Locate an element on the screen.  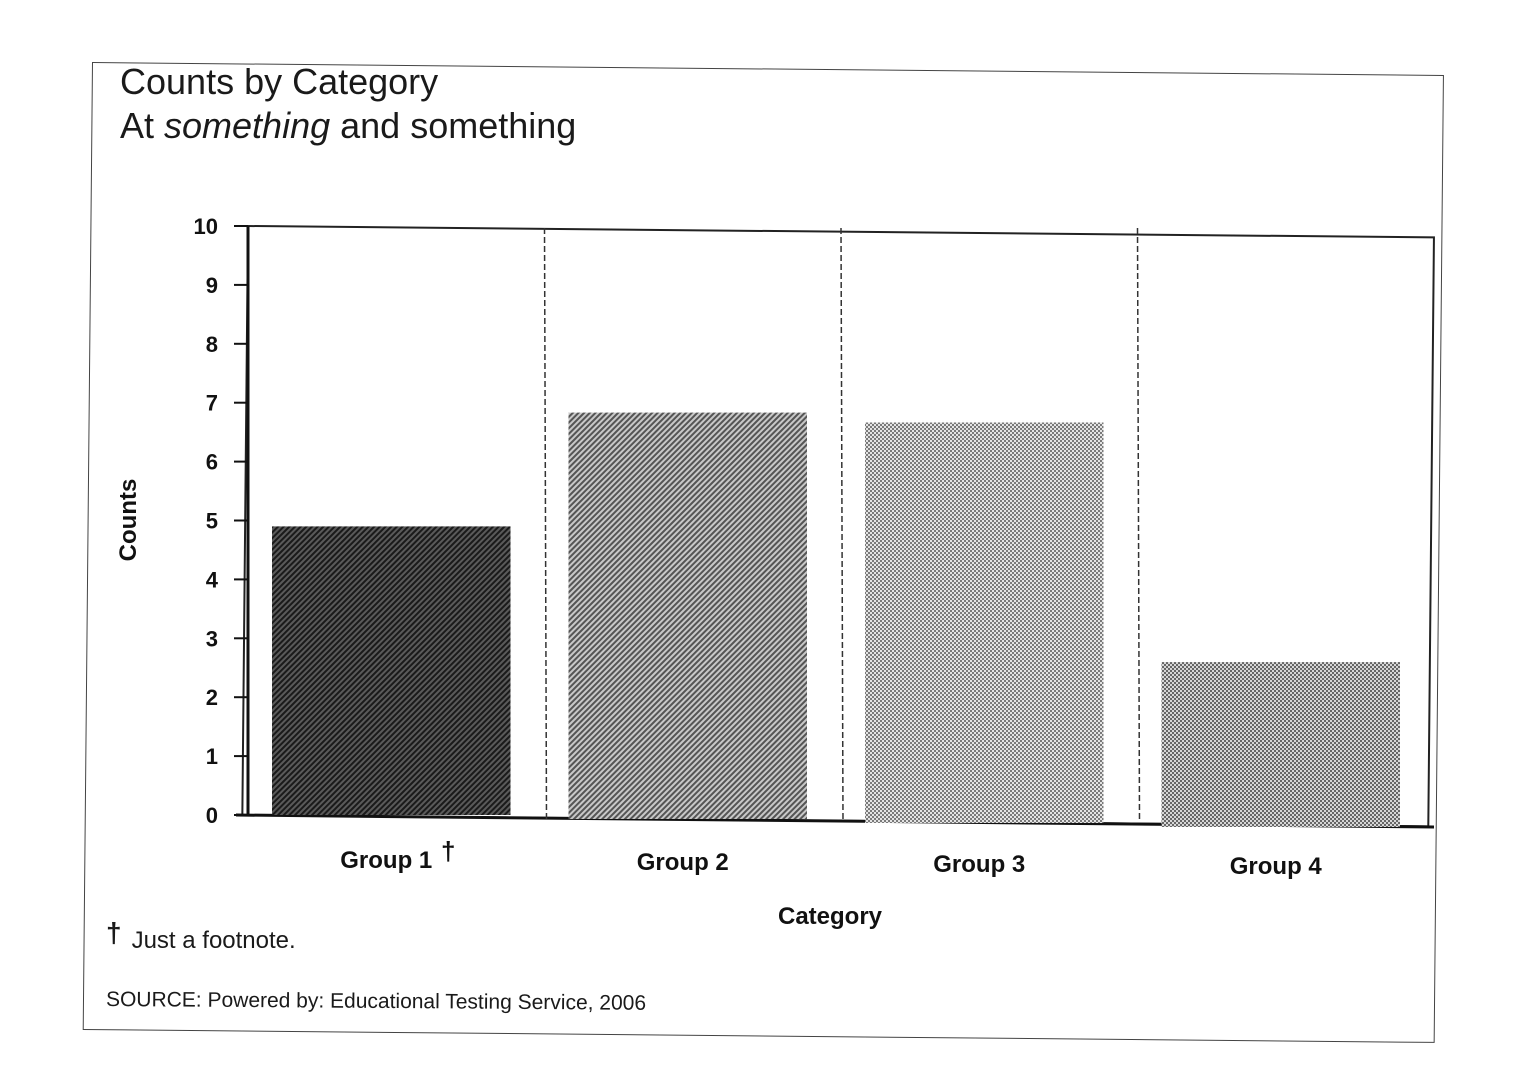
x-tick-footnote-mark: † is located at coordinates (448, 851).